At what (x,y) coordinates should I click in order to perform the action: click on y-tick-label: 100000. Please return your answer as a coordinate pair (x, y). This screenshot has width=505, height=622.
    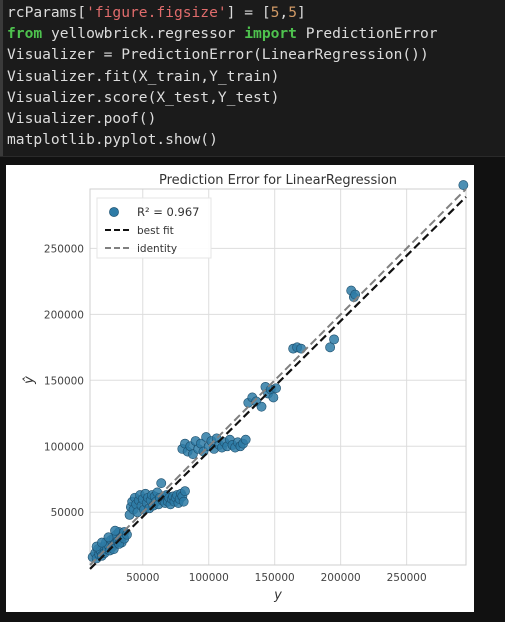
    Looking at the image, I should click on (64, 447).